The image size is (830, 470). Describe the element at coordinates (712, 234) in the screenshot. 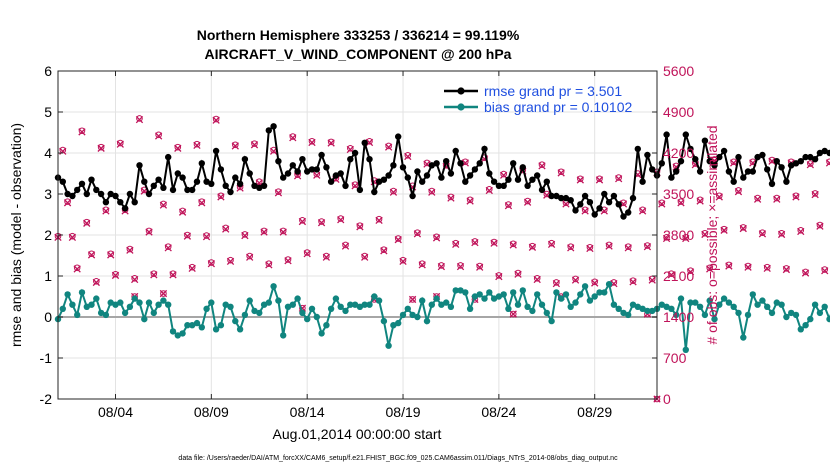

I see `y-right-axis-label: # of obs: o=possible; ×=assimilated` at that location.